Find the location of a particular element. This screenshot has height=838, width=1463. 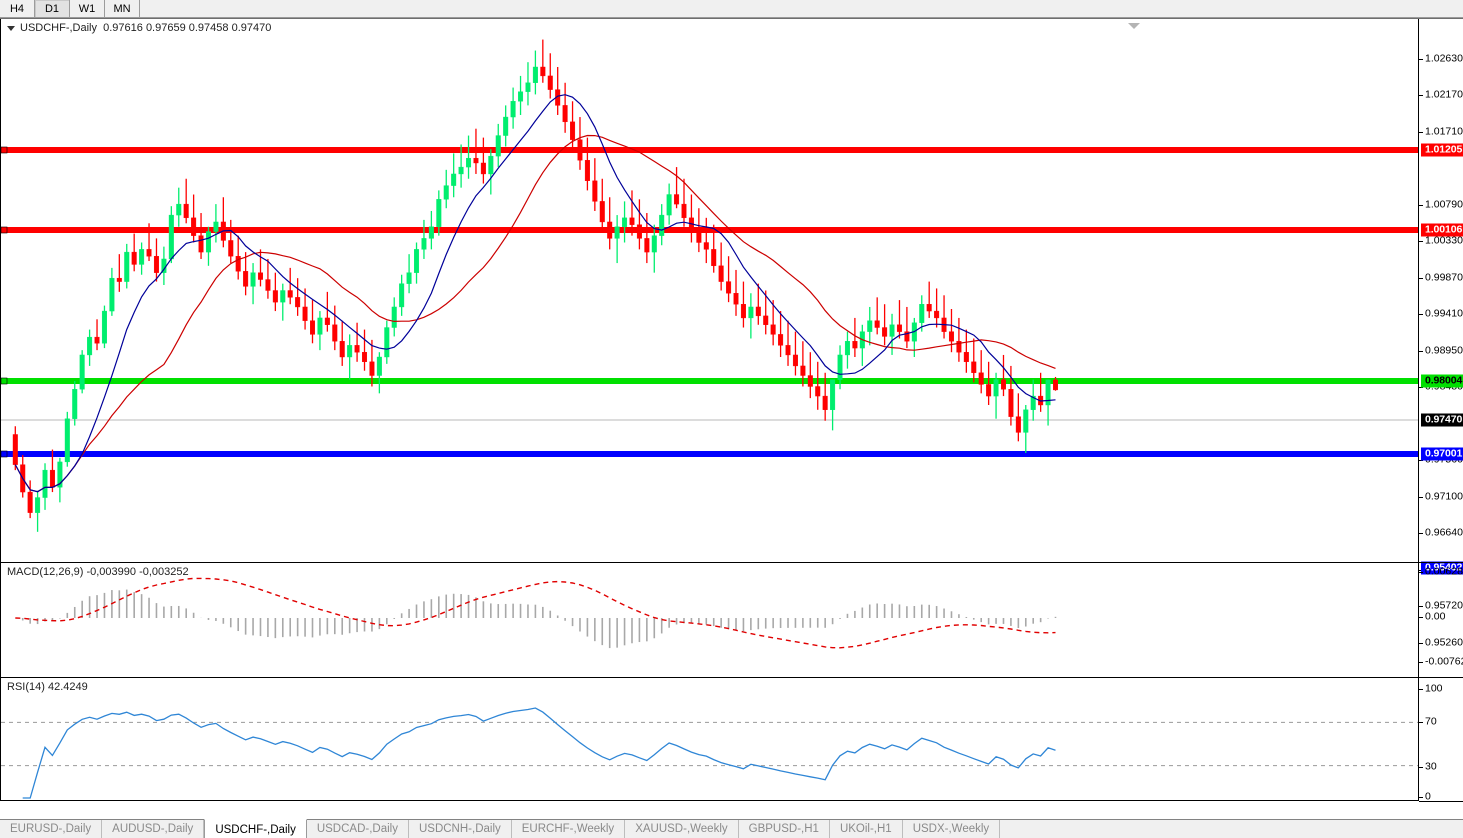

symbol-period-label: USDCHF-,Daily is located at coordinates (58, 28).